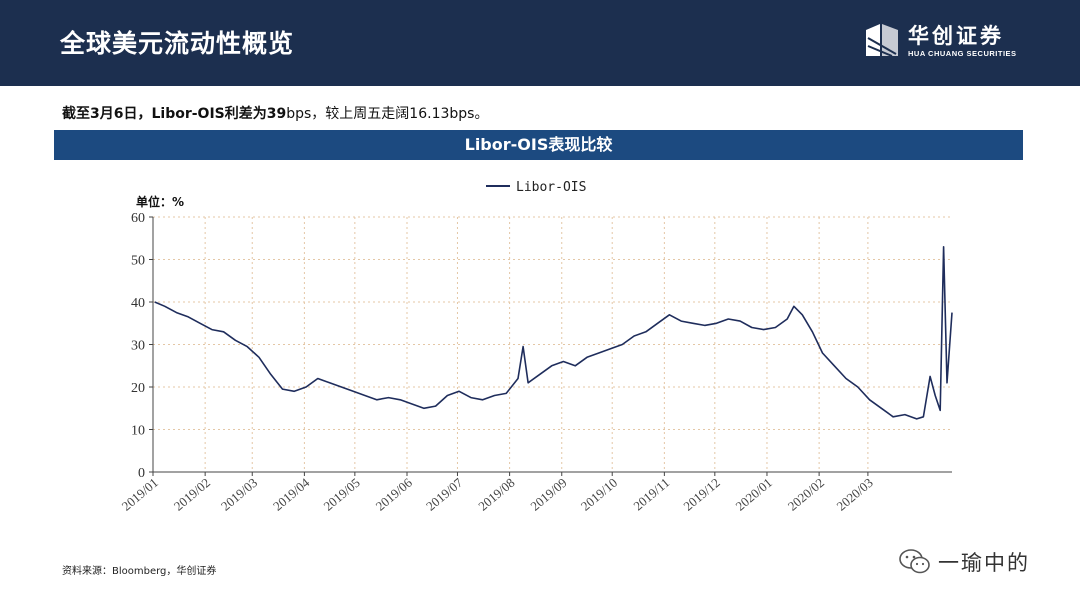 The image size is (1080, 608). I want to click on company-logo: 华创证券 HUA CHUANG SECURITIES, so click(942, 41).